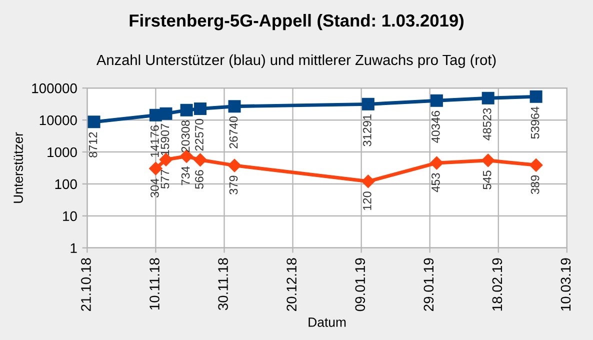  Describe the element at coordinates (165, 140) in the screenshot. I see `data-label: 15907` at that location.